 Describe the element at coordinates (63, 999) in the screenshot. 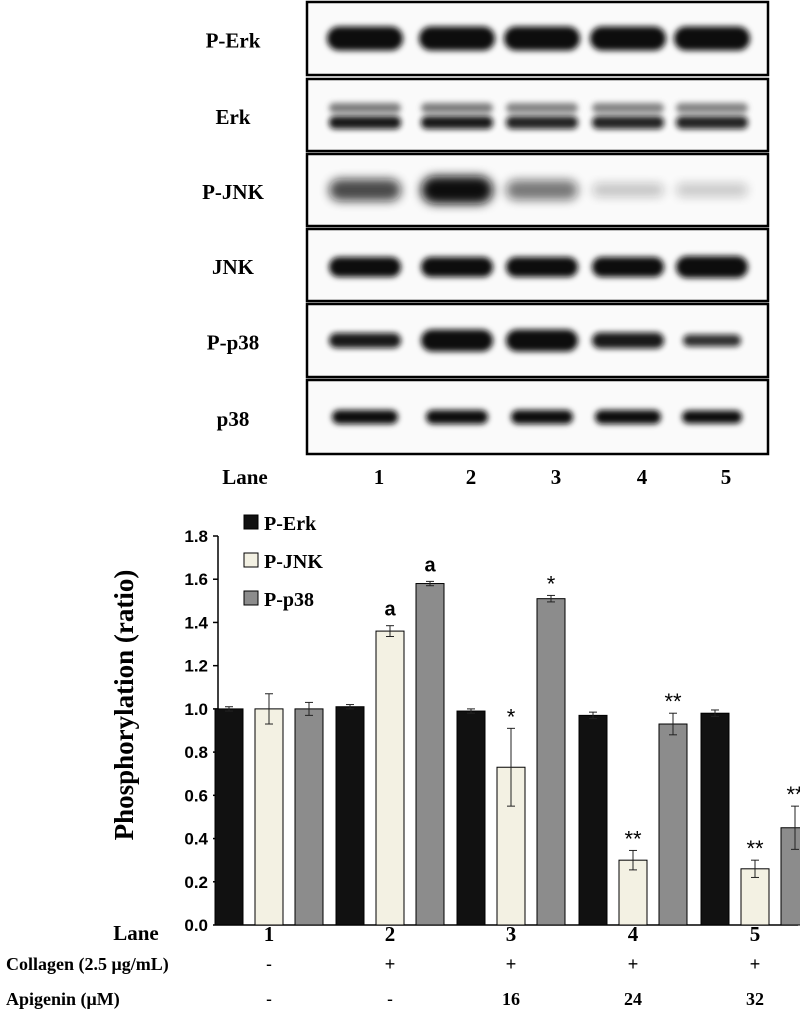

I see `treatment-label: Apigenin (μM)` at that location.